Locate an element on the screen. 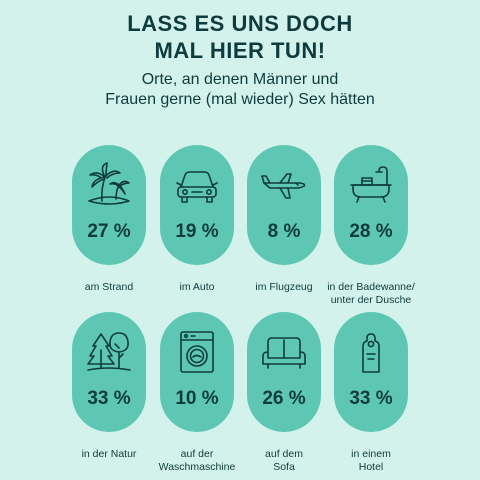 Image resolution: width=480 pixels, height=480 pixels. stat-label-line: in der Badewanne/ is located at coordinates (371, 287).